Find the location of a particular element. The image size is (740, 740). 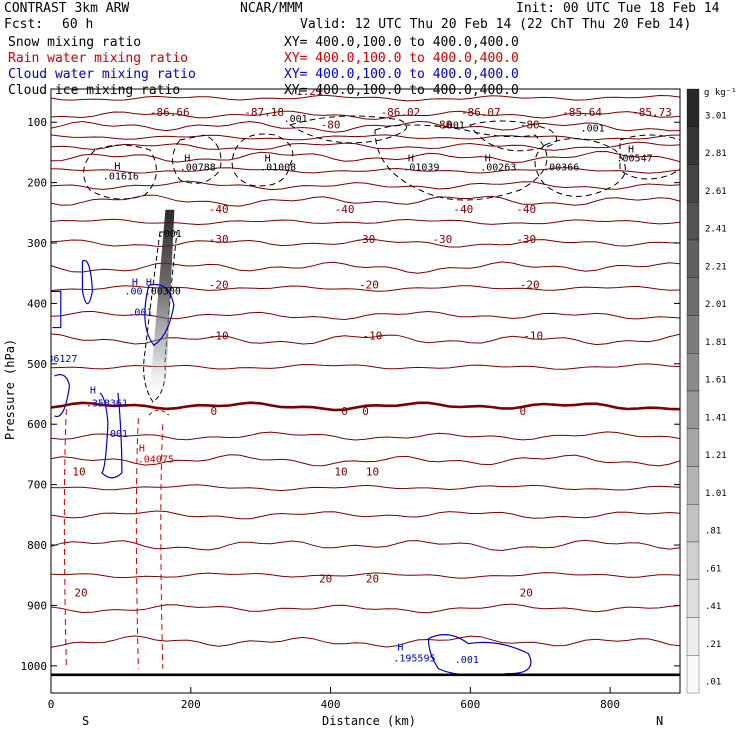

colorbar-label: 2.01 is located at coordinates (716, 305).